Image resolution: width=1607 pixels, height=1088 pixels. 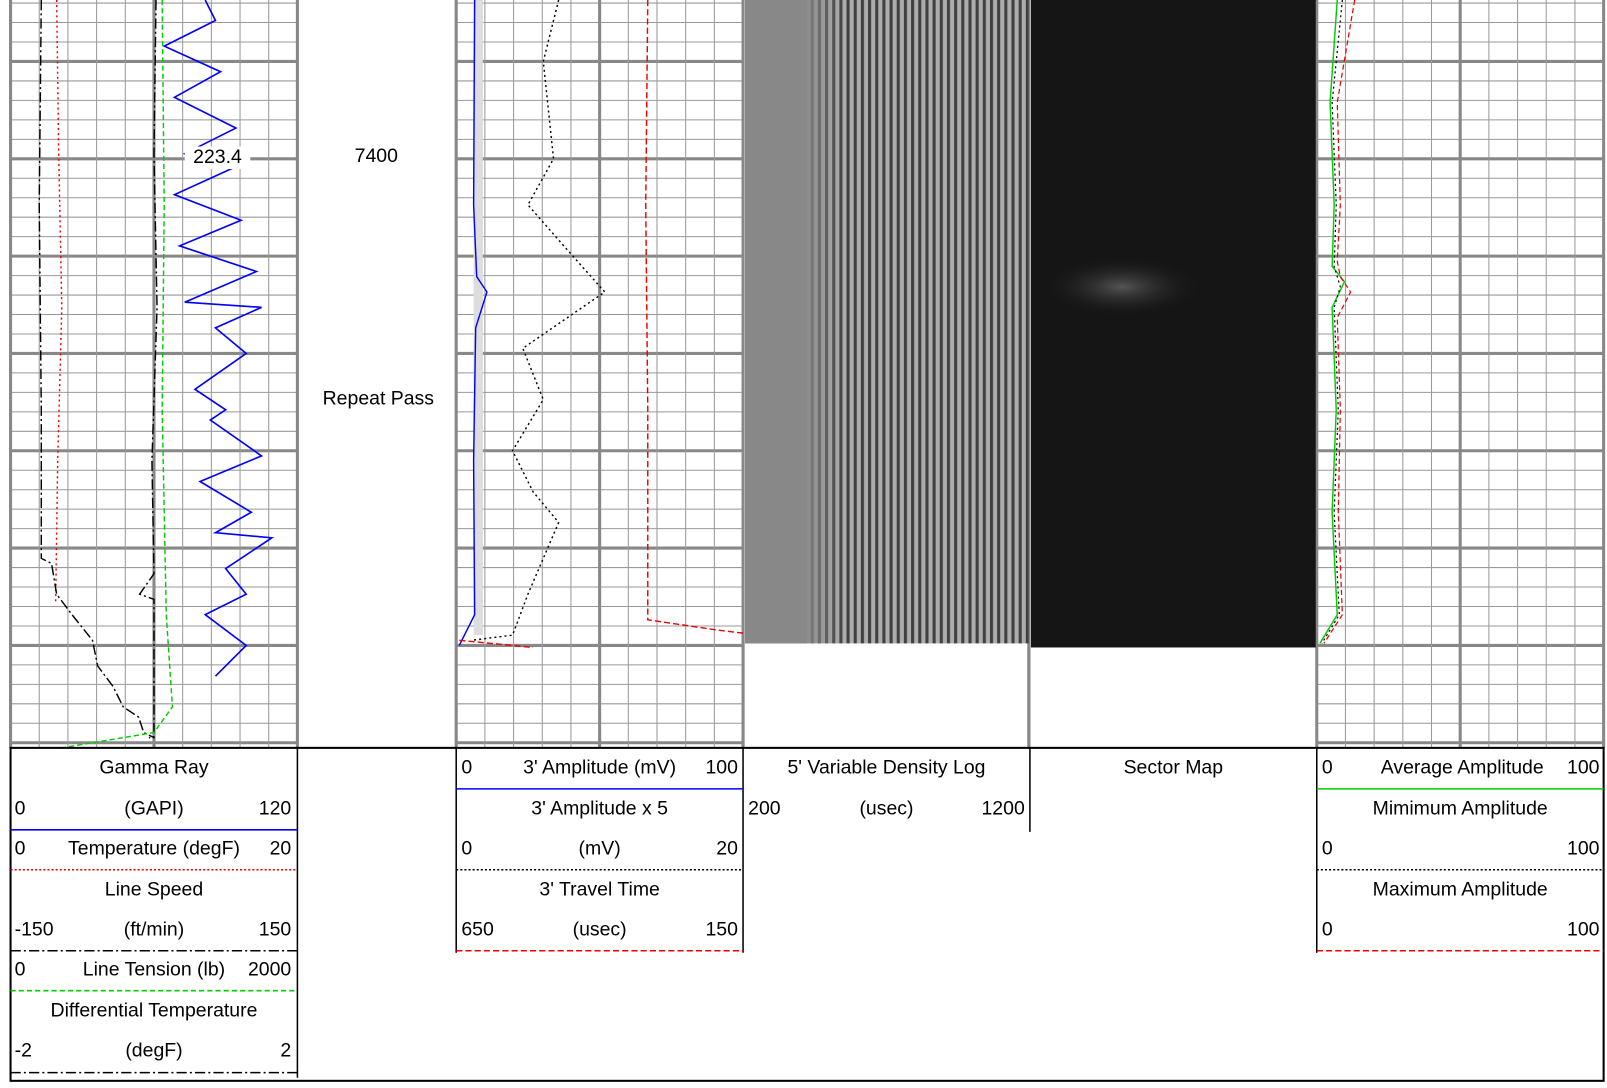 I want to click on scale-min: -150, so click(x=34, y=929).